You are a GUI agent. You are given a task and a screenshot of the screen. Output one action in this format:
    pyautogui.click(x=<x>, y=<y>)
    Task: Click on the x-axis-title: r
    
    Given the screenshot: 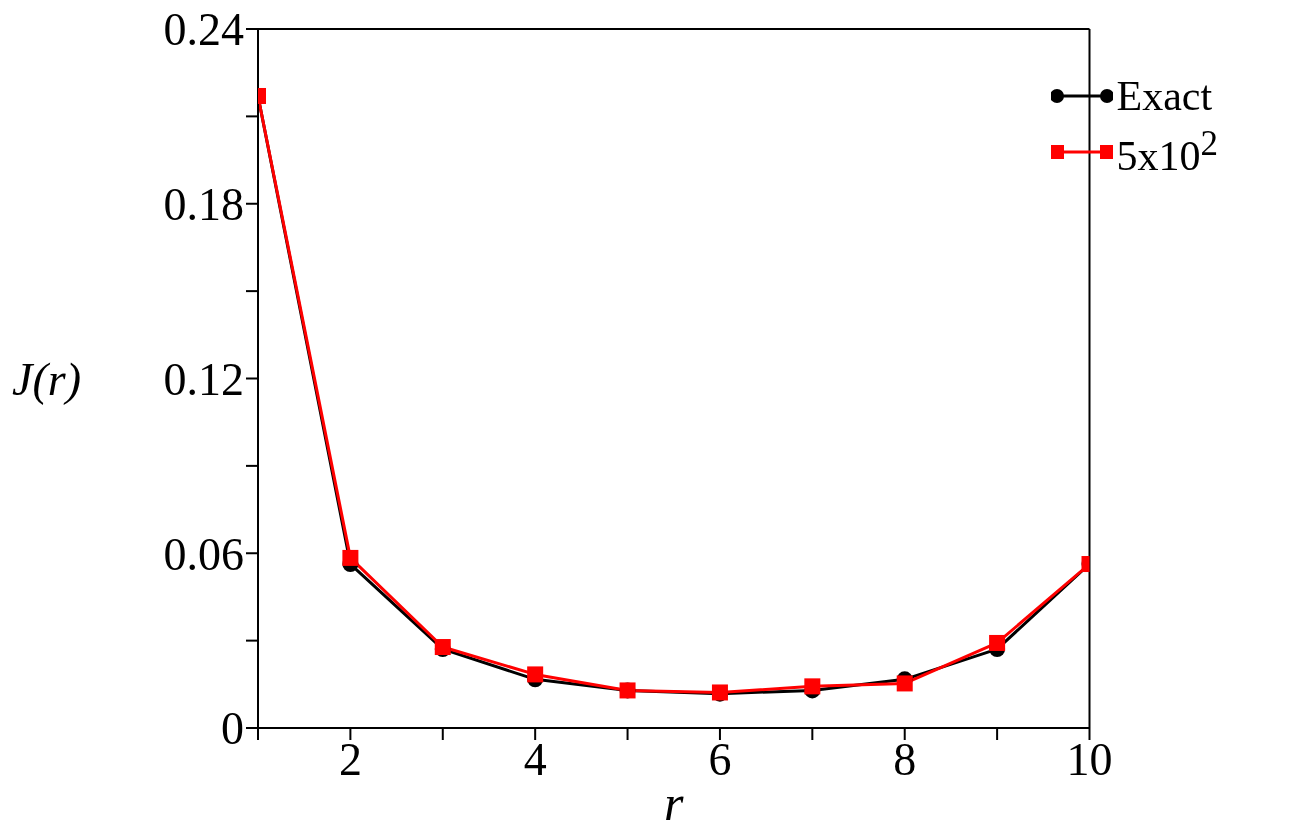 What is the action you would take?
    pyautogui.click(x=674, y=803)
    